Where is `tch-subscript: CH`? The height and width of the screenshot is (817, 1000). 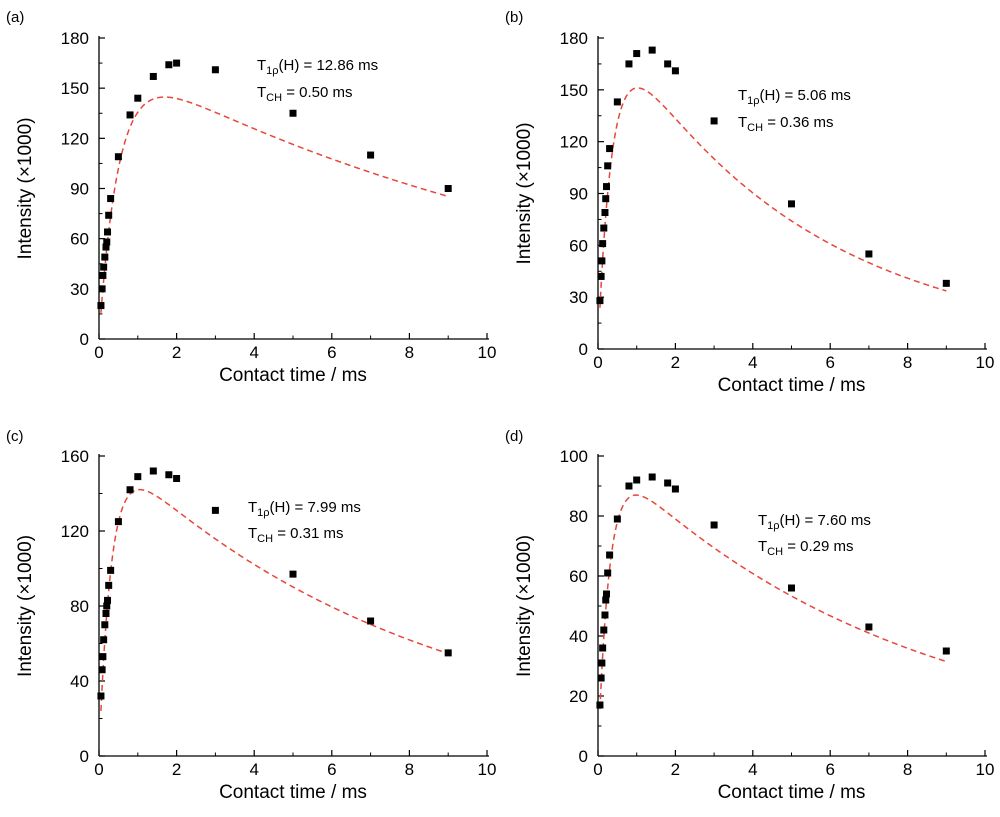
tch-subscript: CH is located at coordinates (775, 552).